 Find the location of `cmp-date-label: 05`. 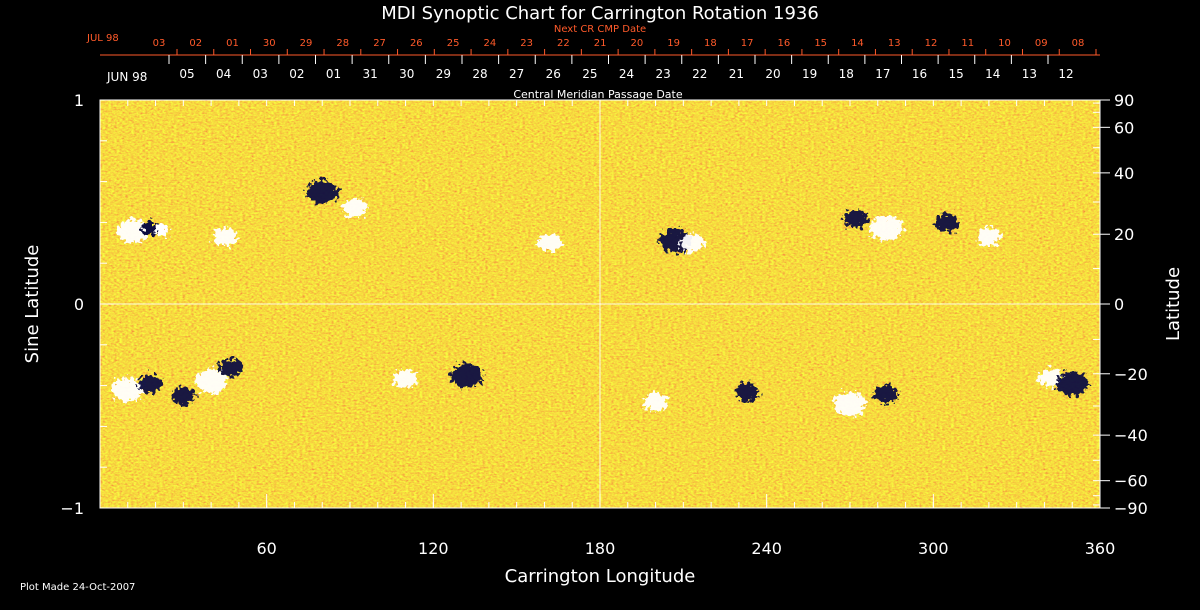

cmp-date-label: 05 is located at coordinates (186, 74).